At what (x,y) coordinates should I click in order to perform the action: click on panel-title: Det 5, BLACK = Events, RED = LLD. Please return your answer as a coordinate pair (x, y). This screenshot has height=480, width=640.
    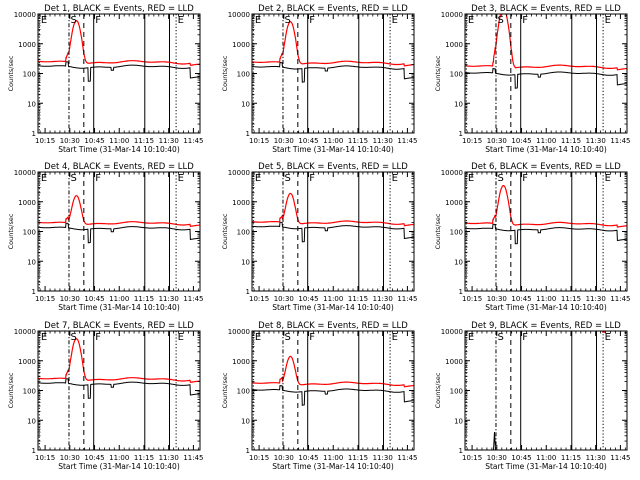
    Looking at the image, I should click on (333, 167).